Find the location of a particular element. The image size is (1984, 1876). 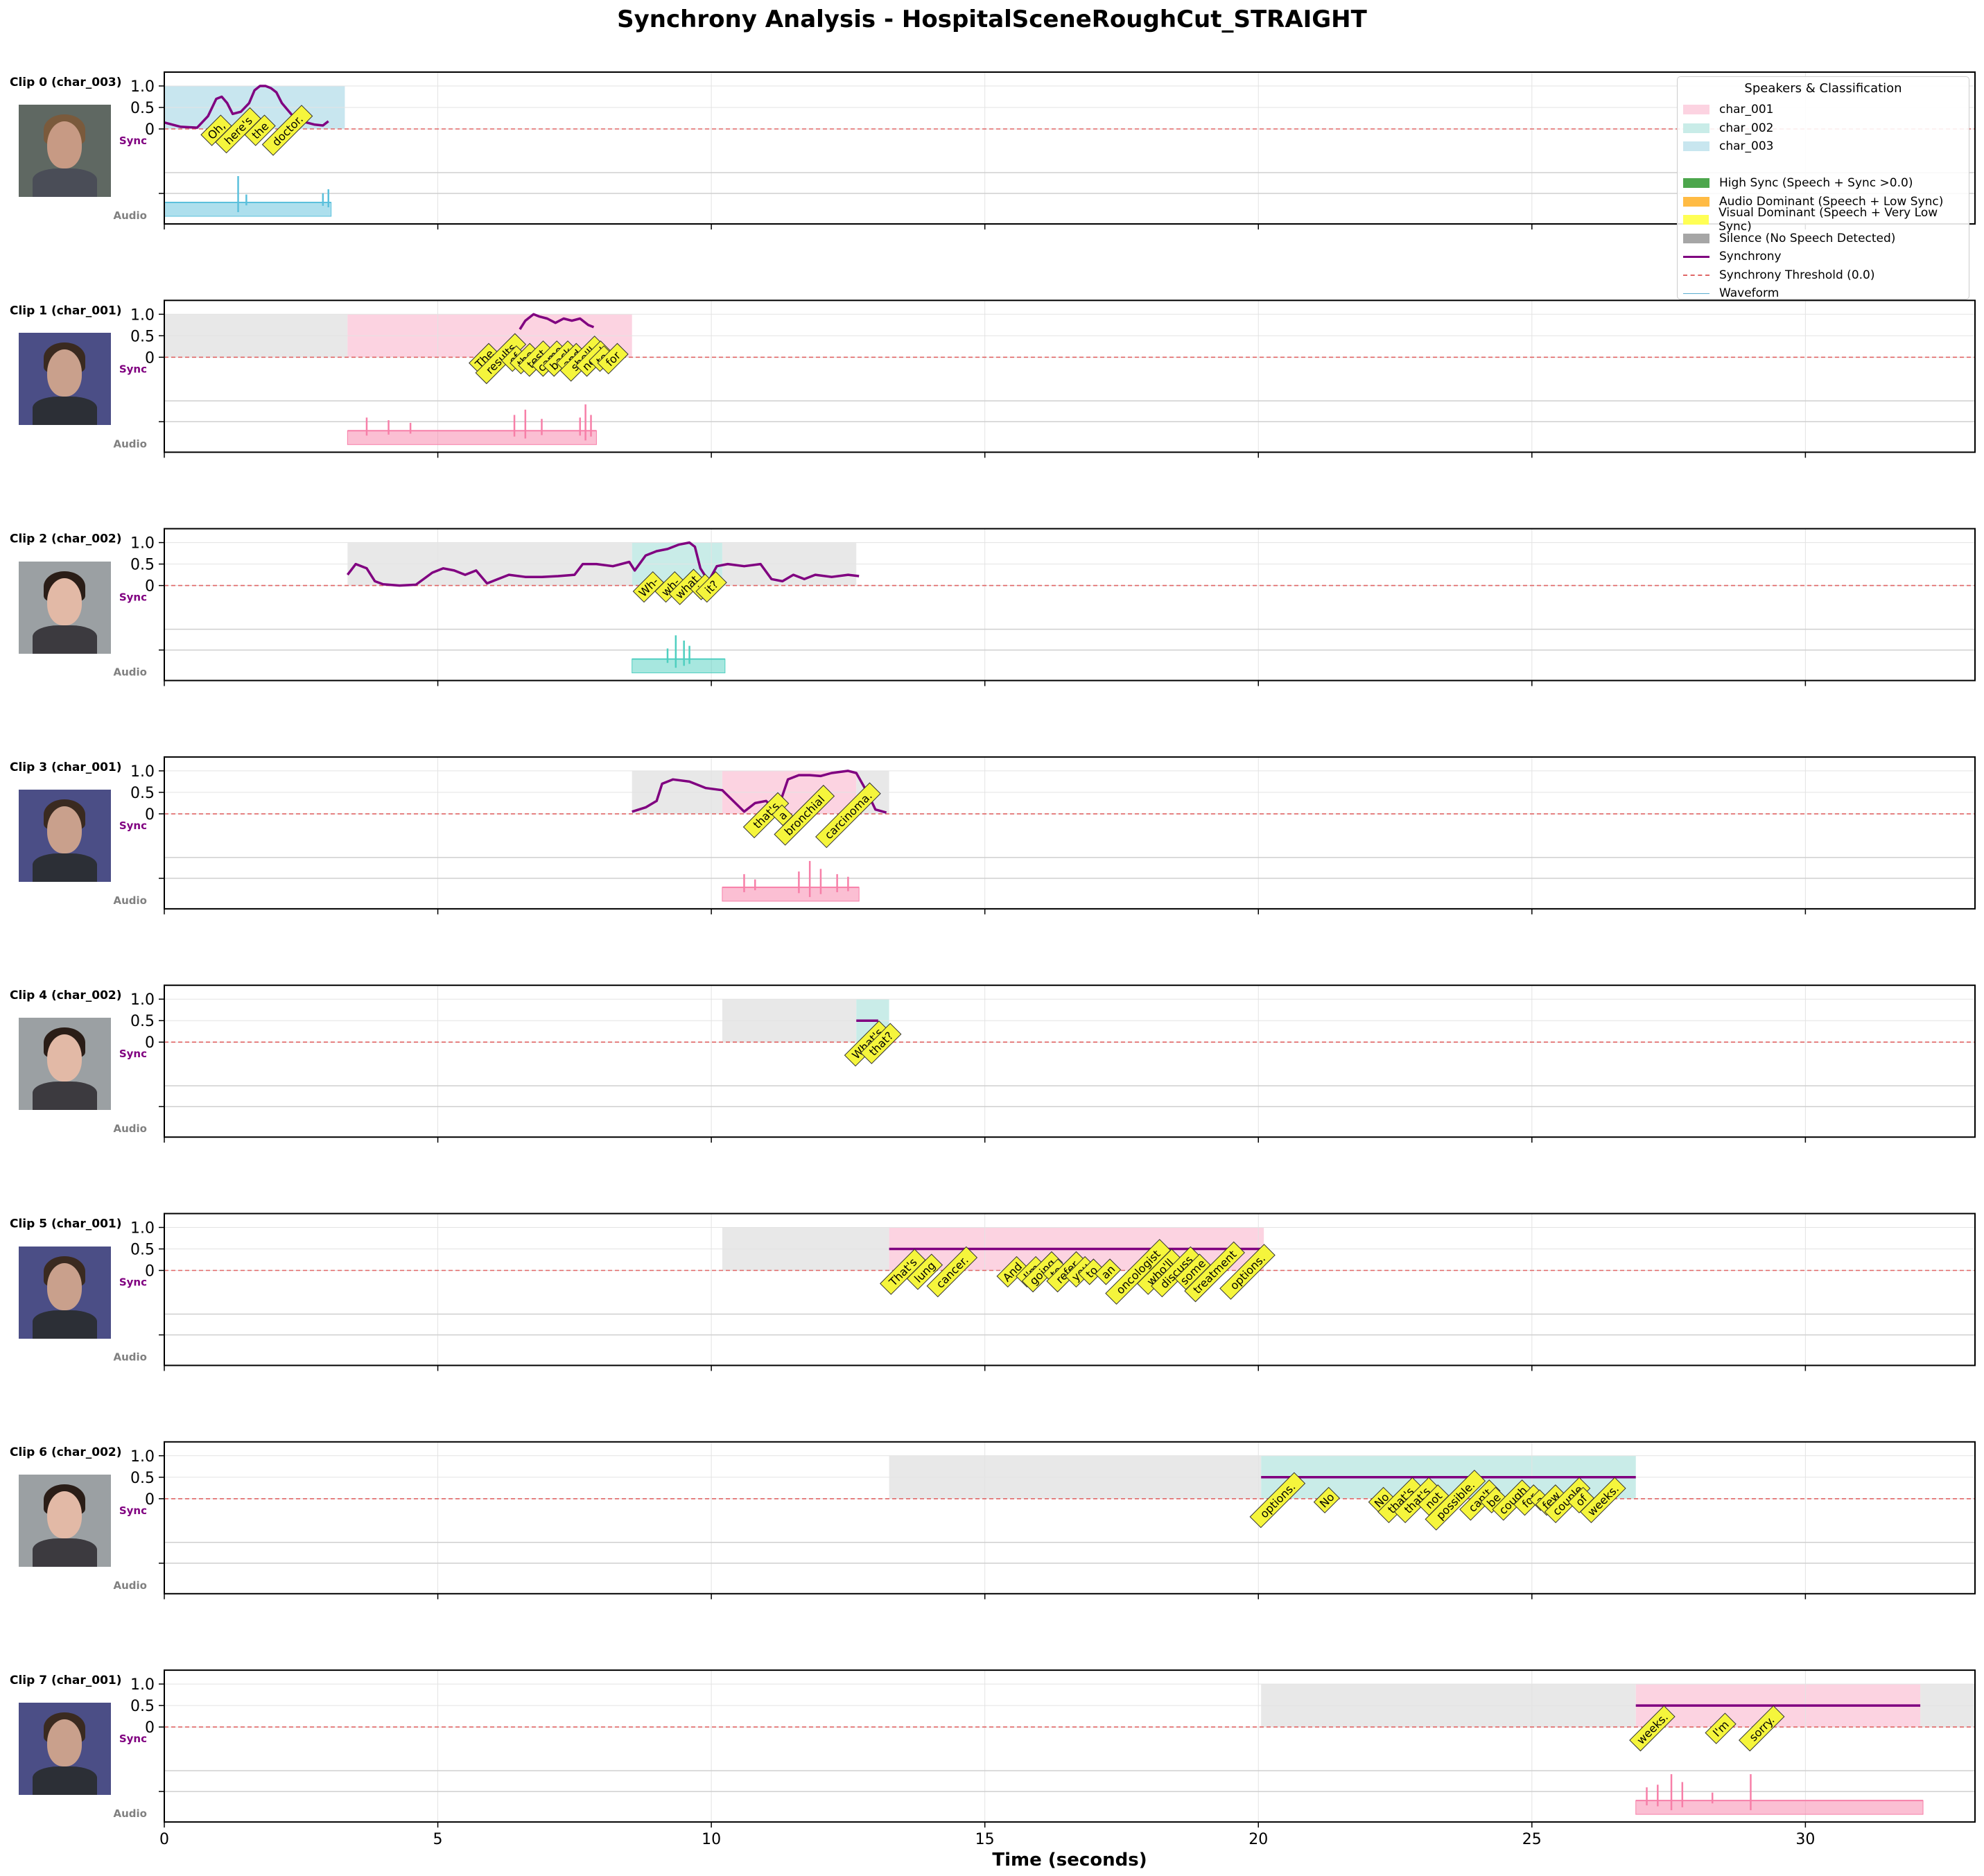

synchrony-line is located at coordinates (557, 321).